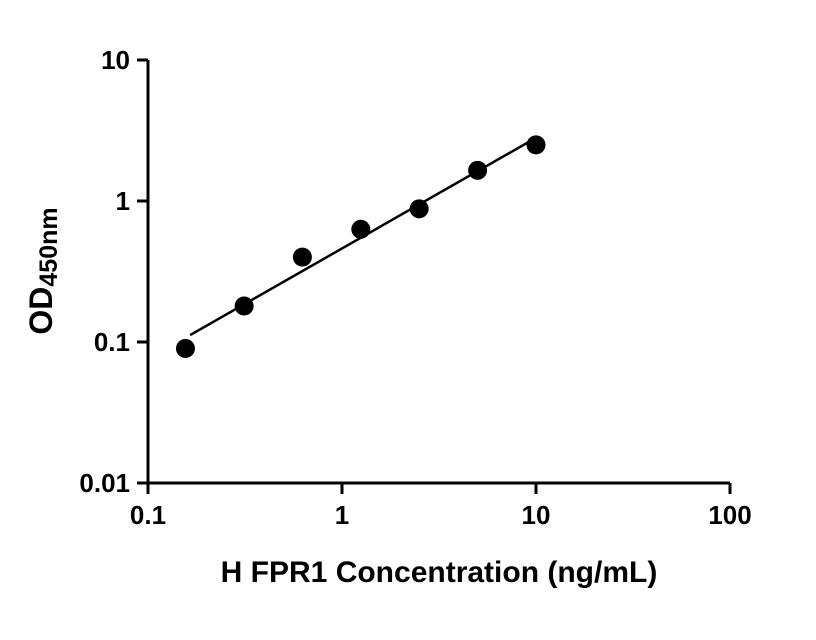 Image resolution: width=816 pixels, height=640 pixels. I want to click on x-tick-label: 100, so click(729, 515).